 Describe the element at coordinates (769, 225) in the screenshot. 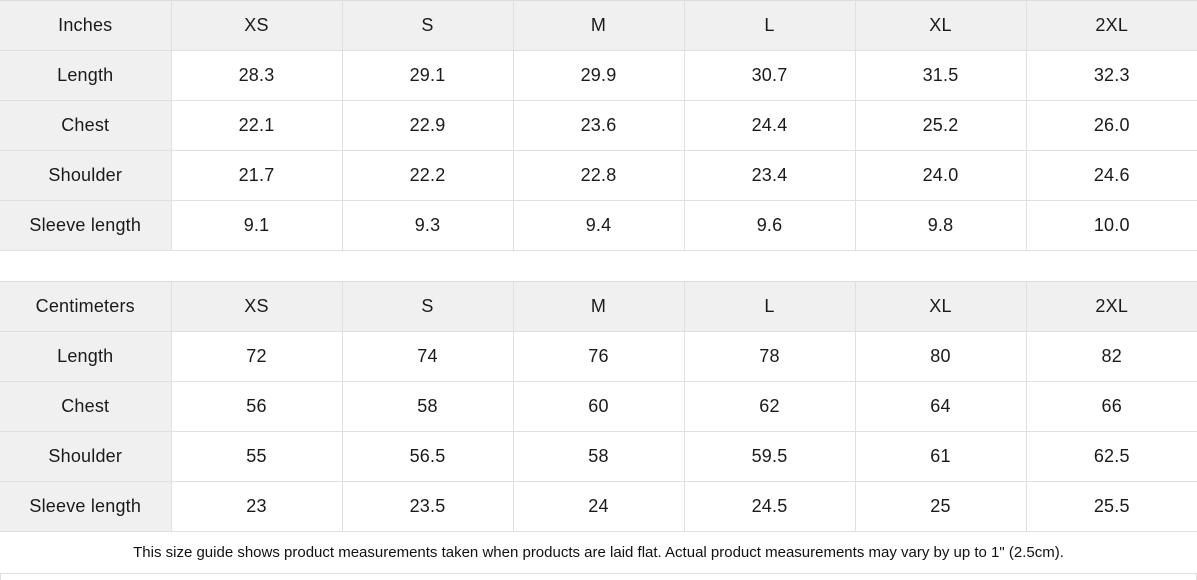

I see `measurement-value-cell: 9.6` at that location.